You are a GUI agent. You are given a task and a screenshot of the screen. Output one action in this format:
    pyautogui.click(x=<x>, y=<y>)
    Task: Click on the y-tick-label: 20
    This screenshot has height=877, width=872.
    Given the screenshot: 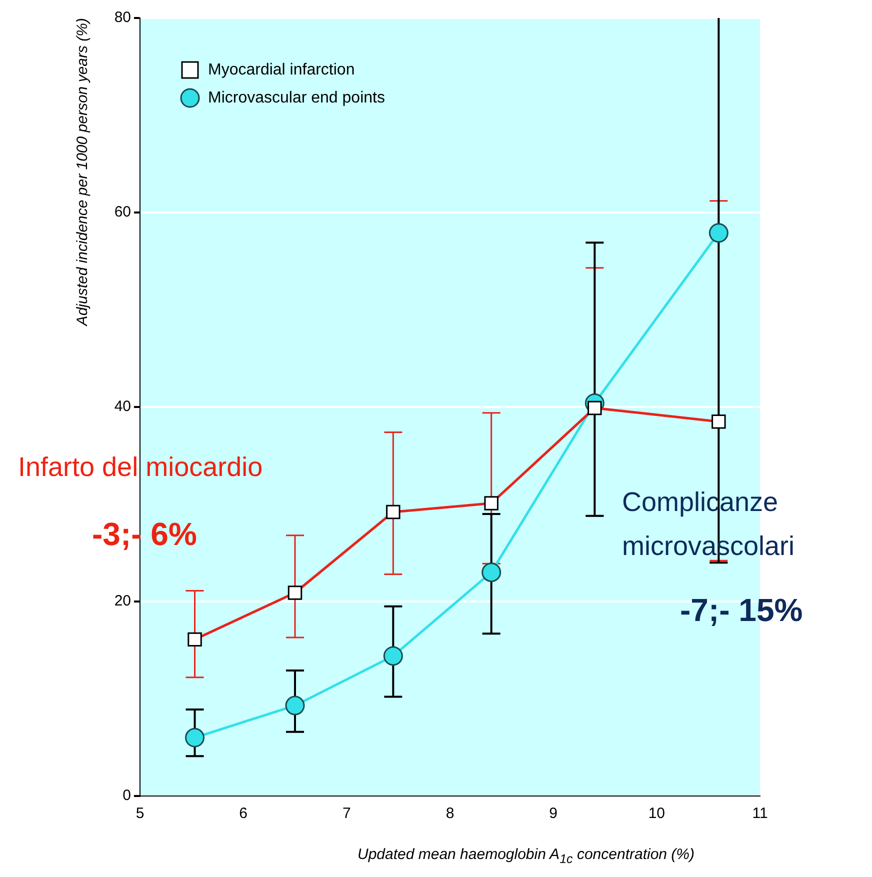 What is the action you would take?
    pyautogui.click(x=122, y=601)
    